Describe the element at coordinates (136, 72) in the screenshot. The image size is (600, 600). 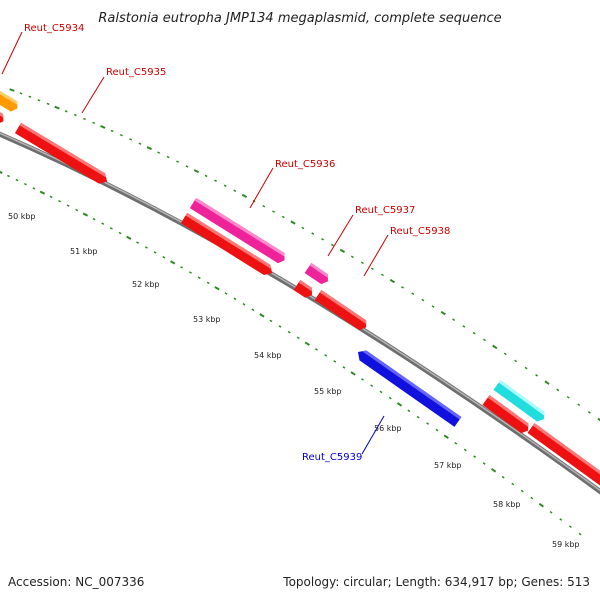
I see `gene-label-reut-c5935: Reut_C5935` at that location.